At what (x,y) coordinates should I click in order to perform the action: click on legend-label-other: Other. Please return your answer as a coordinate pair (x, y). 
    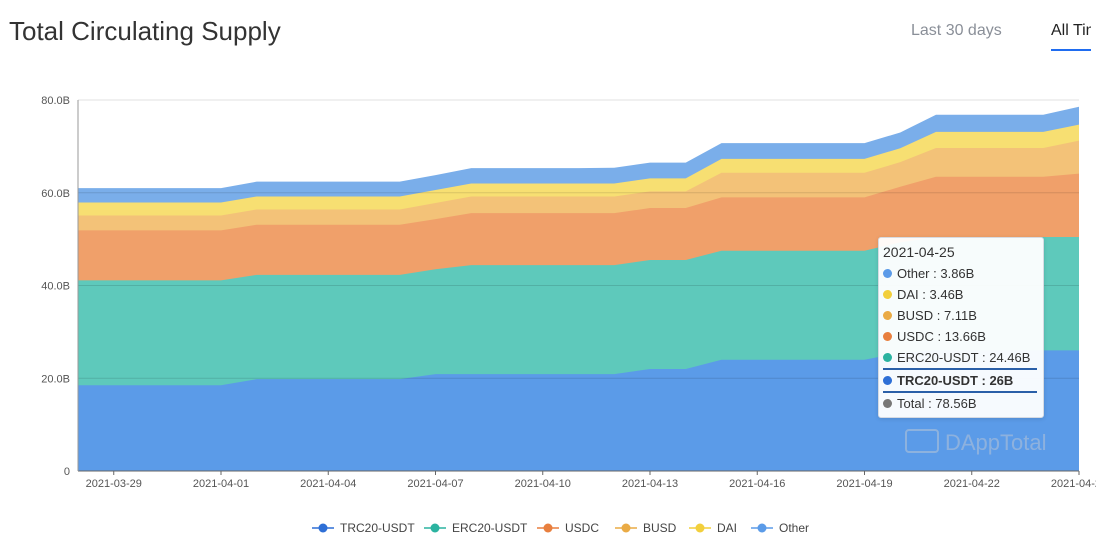
    Looking at the image, I should click on (794, 528).